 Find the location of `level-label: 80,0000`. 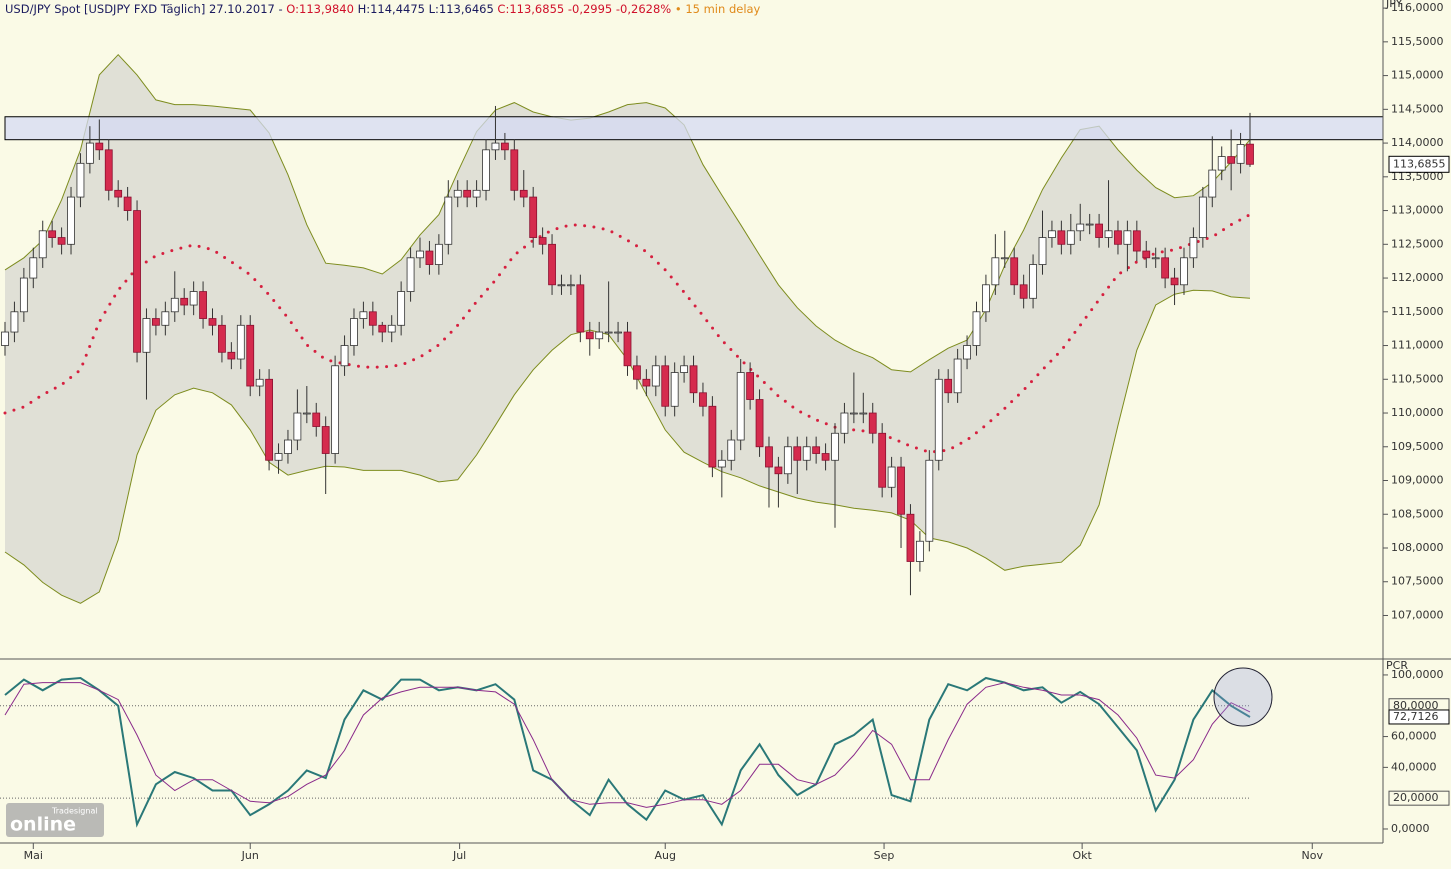

level-label: 80,0000 is located at coordinates (1416, 705).